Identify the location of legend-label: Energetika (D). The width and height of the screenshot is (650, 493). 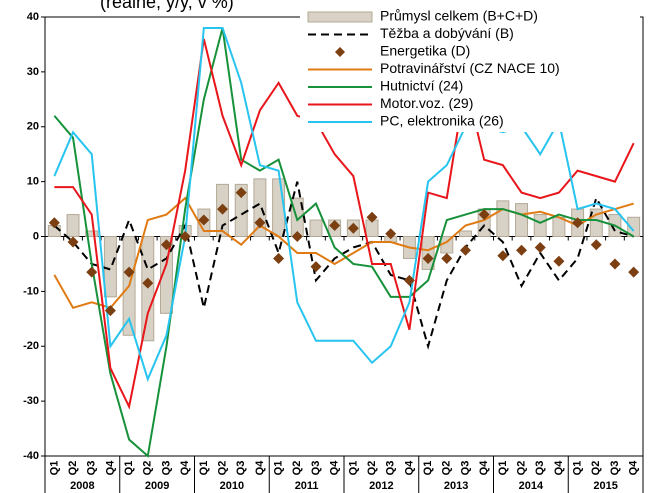
(425, 51).